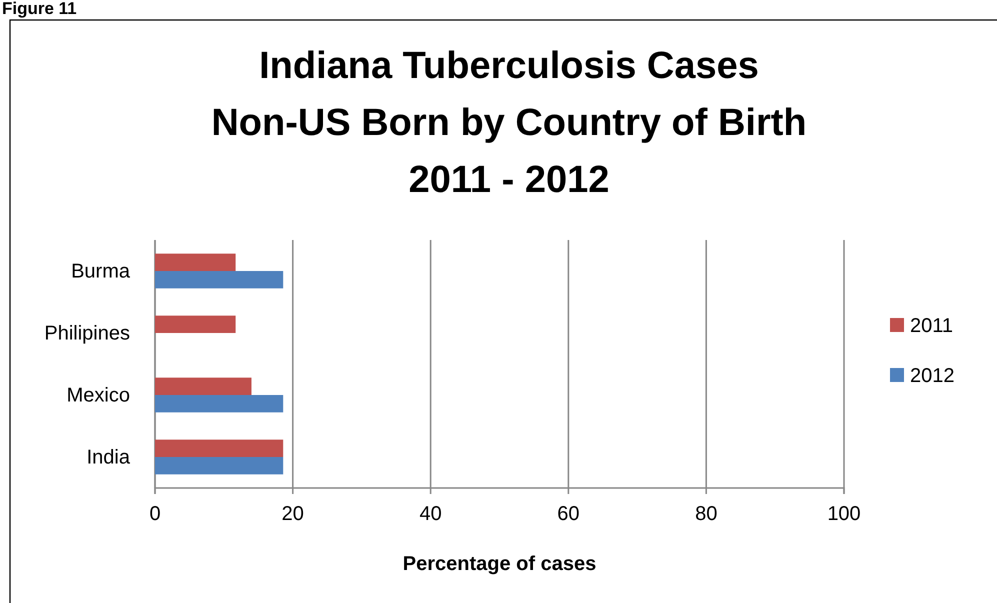  What do you see at coordinates (87, 333) in the screenshot?
I see `y-tick-label: Philipines` at bounding box center [87, 333].